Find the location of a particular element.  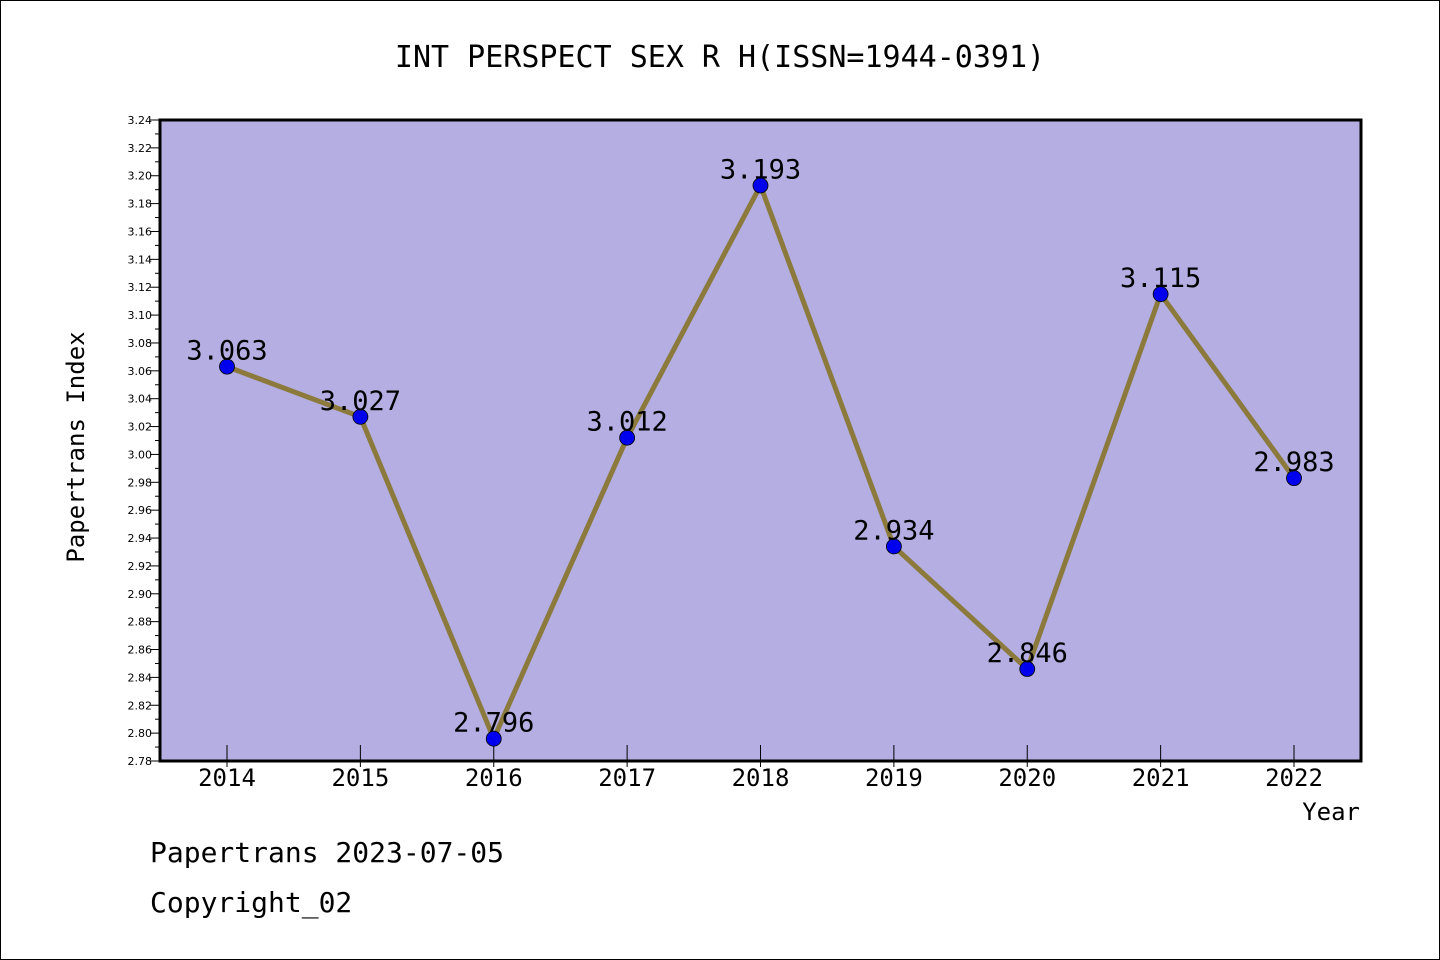

y-tick-label: 3.16 is located at coordinates (140, 231).